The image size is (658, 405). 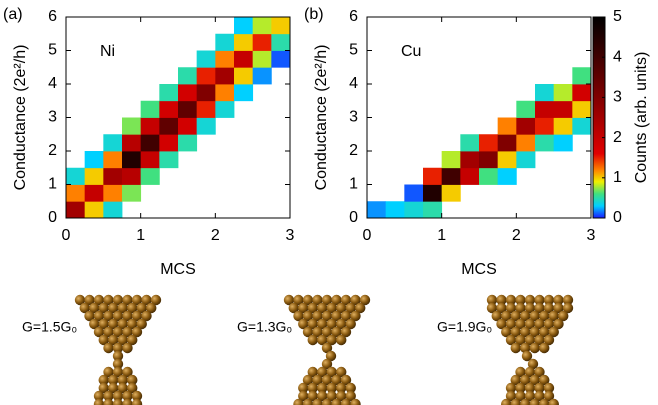 What do you see at coordinates (49, 327) in the screenshot?
I see `structure-label: G=1.5G₀` at bounding box center [49, 327].